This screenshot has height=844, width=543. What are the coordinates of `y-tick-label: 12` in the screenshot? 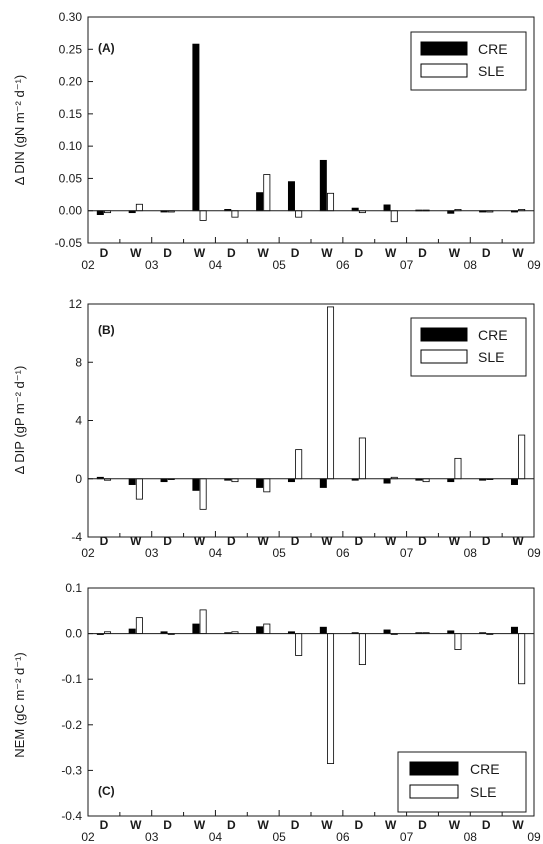 It's located at (76, 304).